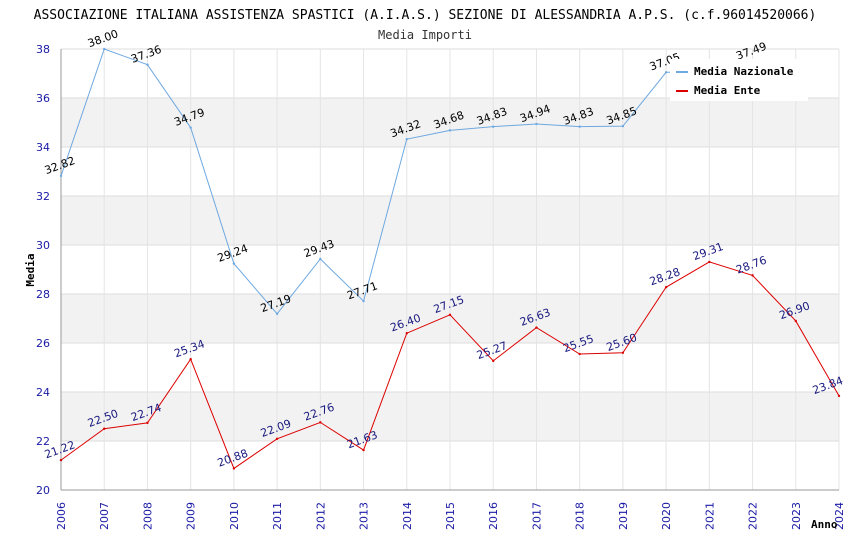  I want to click on y-tick-label: 38, so click(43, 49).